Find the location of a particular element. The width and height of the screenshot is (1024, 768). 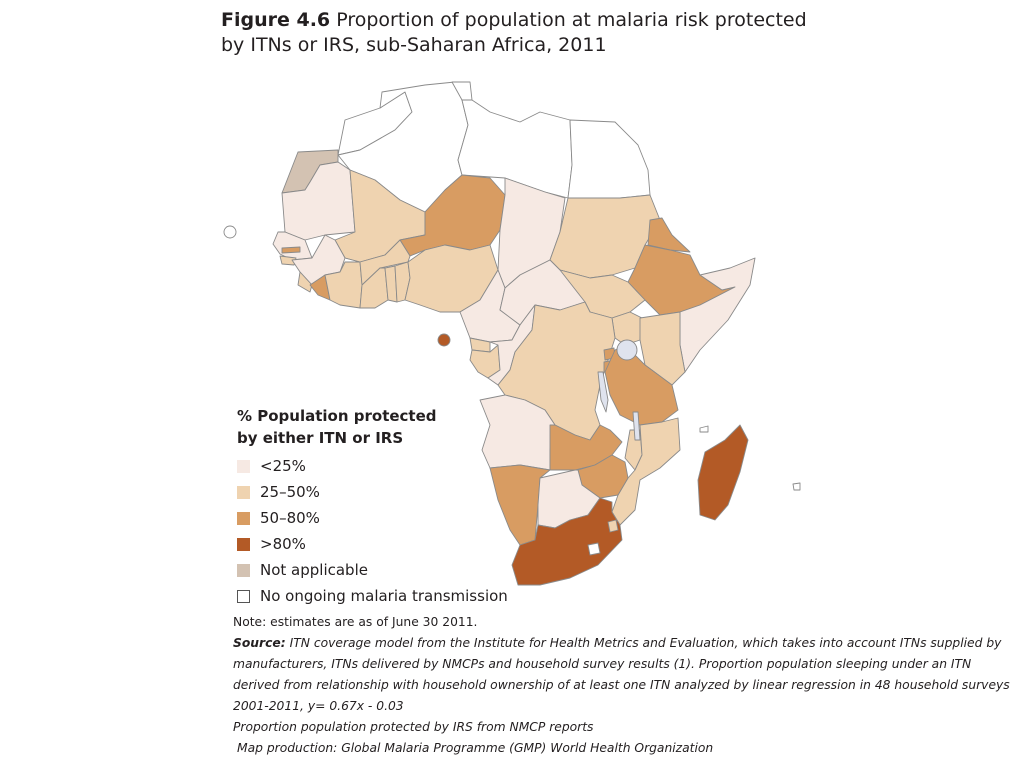

country-guinea-bissau is located at coordinates (288, 260).